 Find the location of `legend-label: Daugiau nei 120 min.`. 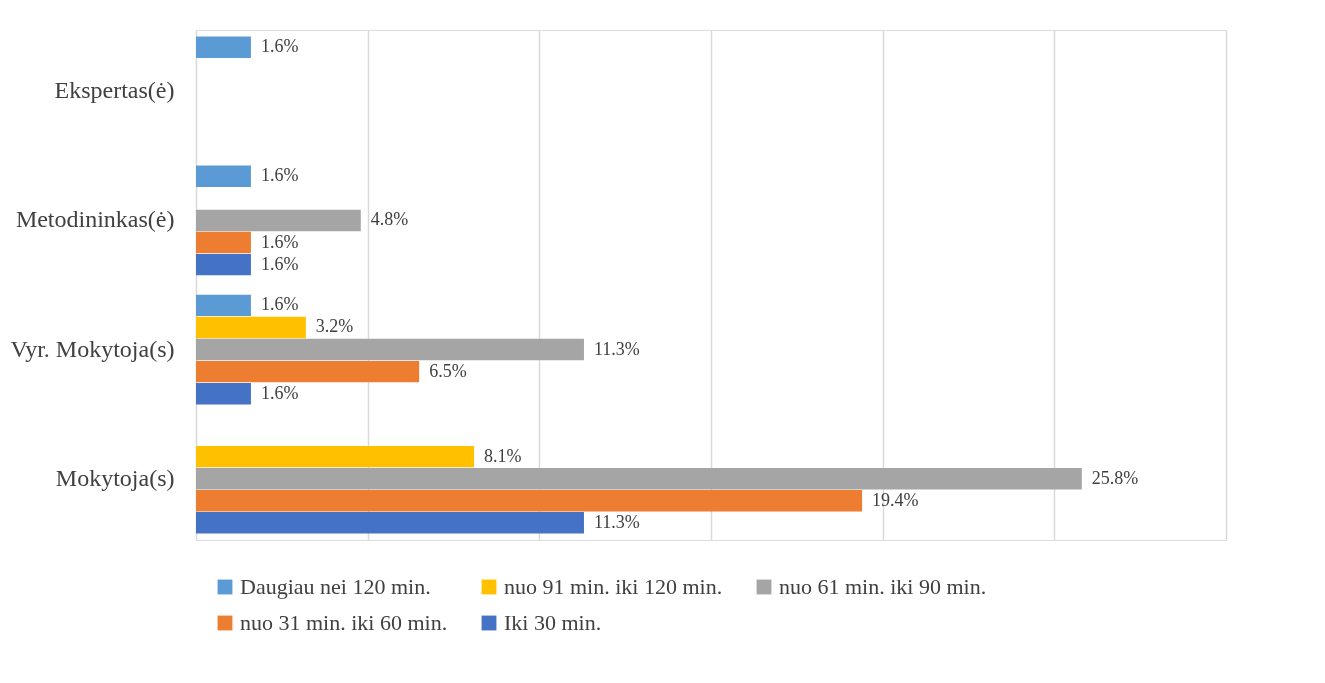

legend-label: Daugiau nei 120 min. is located at coordinates (335, 586).